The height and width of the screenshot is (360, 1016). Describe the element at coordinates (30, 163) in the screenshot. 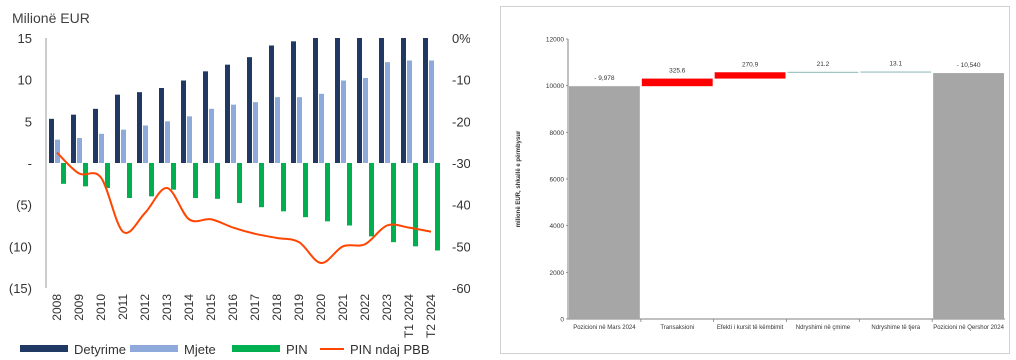

I see `left-y-tick-label: -` at that location.